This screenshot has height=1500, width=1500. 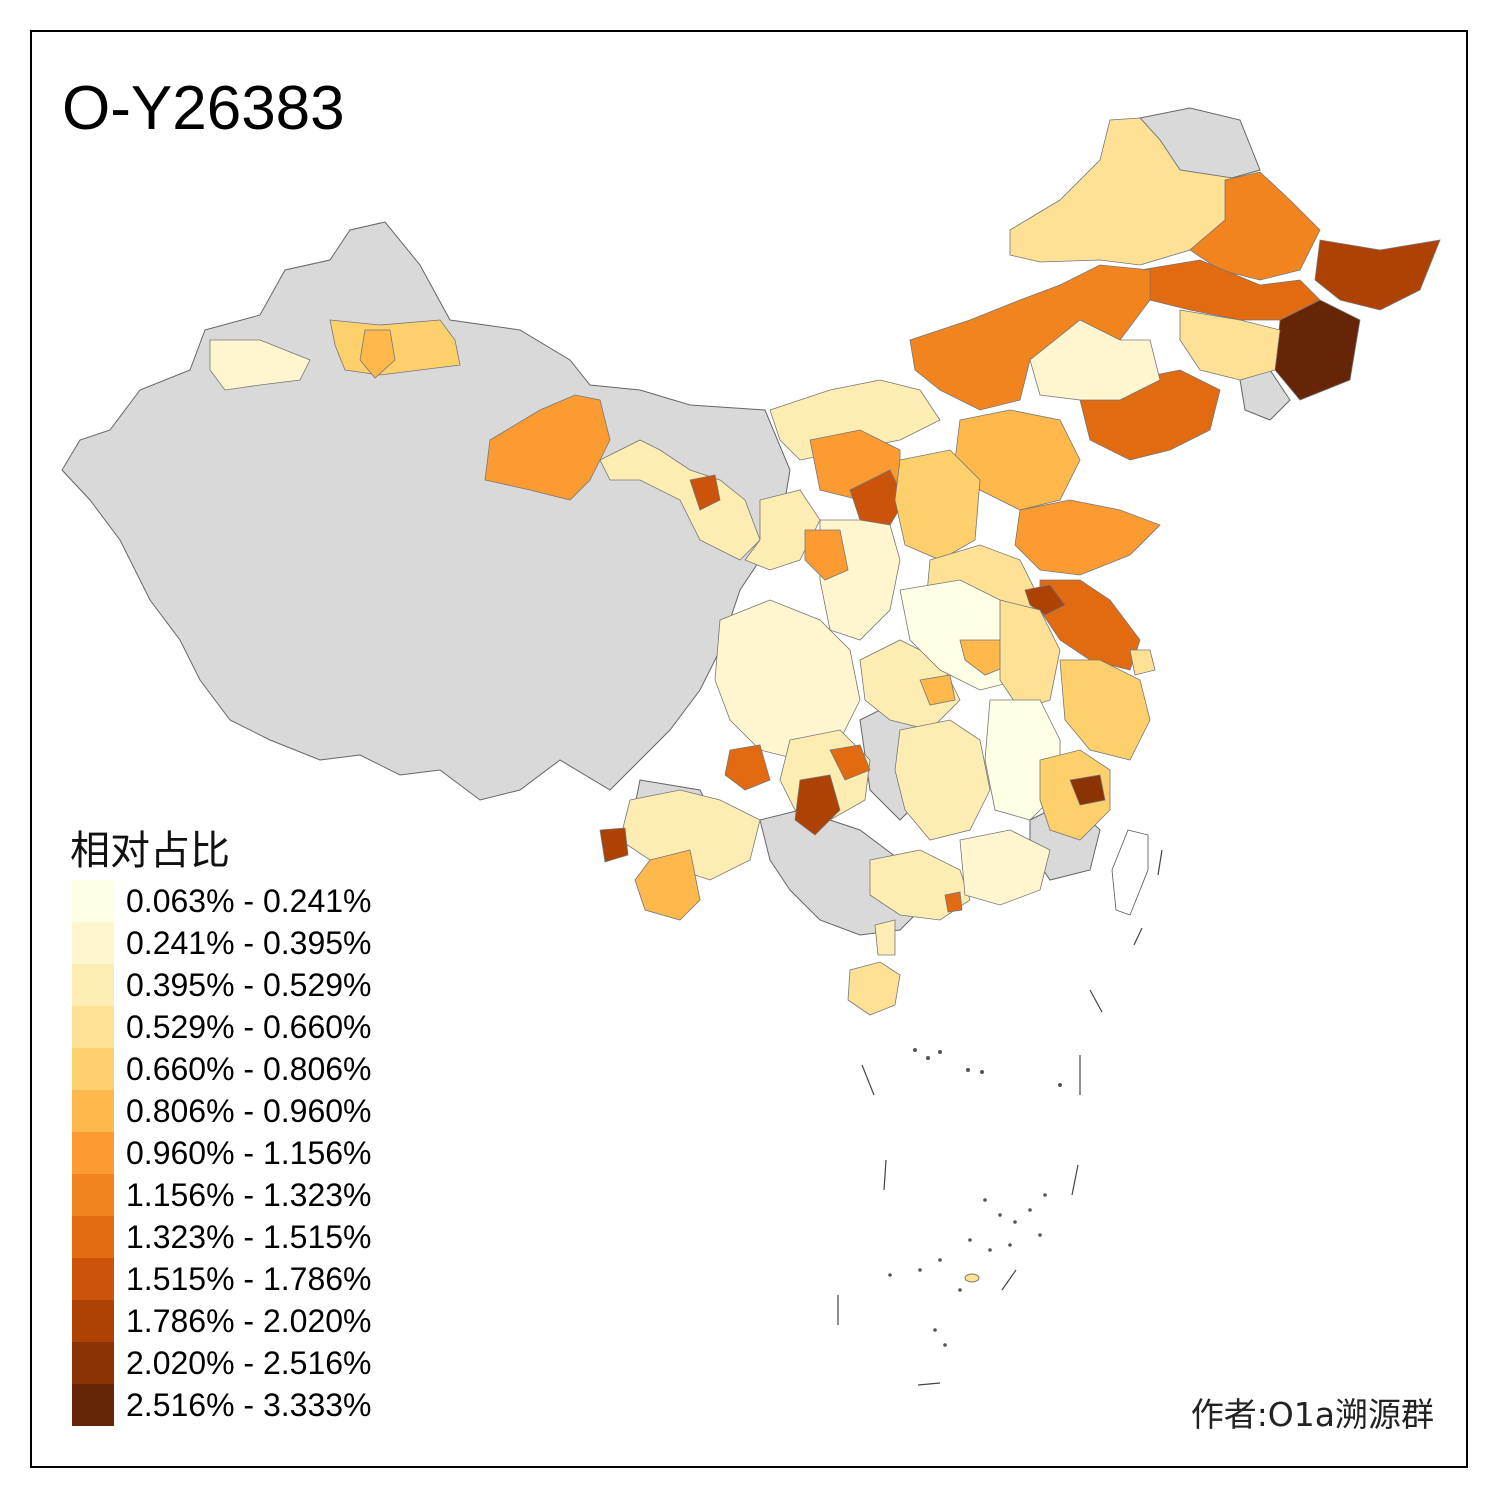 What do you see at coordinates (249, 984) in the screenshot?
I see `legend-label: 0.395% - 0.529%` at bounding box center [249, 984].